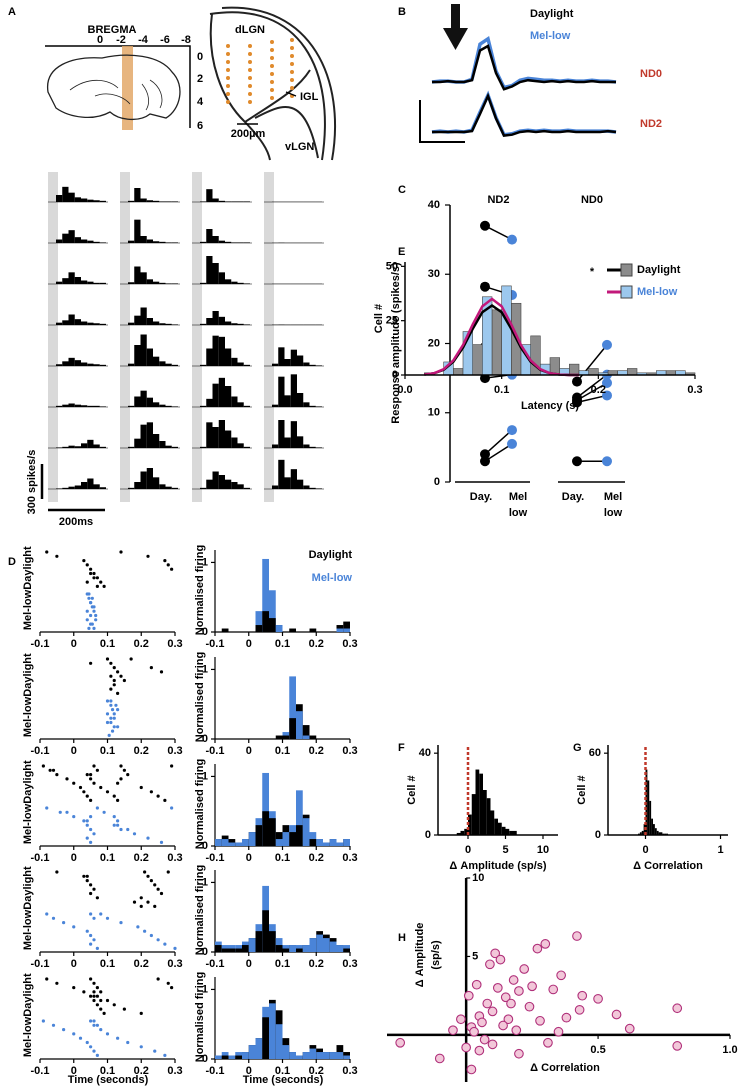 Image resolution: width=740 pixels, height=1087 pixels. What do you see at coordinates (165, 40) in the screenshot?
I see `ap-tick-label: -6` at bounding box center [165, 40].